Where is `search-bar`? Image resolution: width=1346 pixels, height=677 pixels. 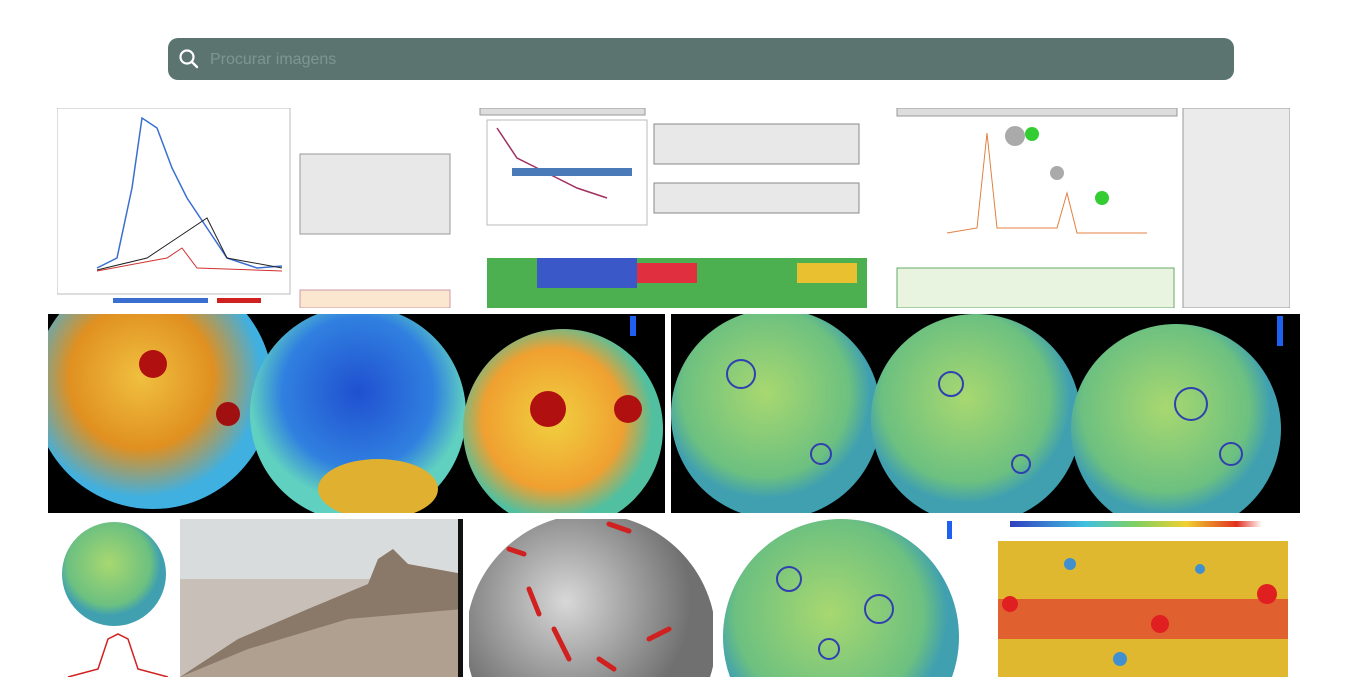 search-bar is located at coordinates (701, 60).